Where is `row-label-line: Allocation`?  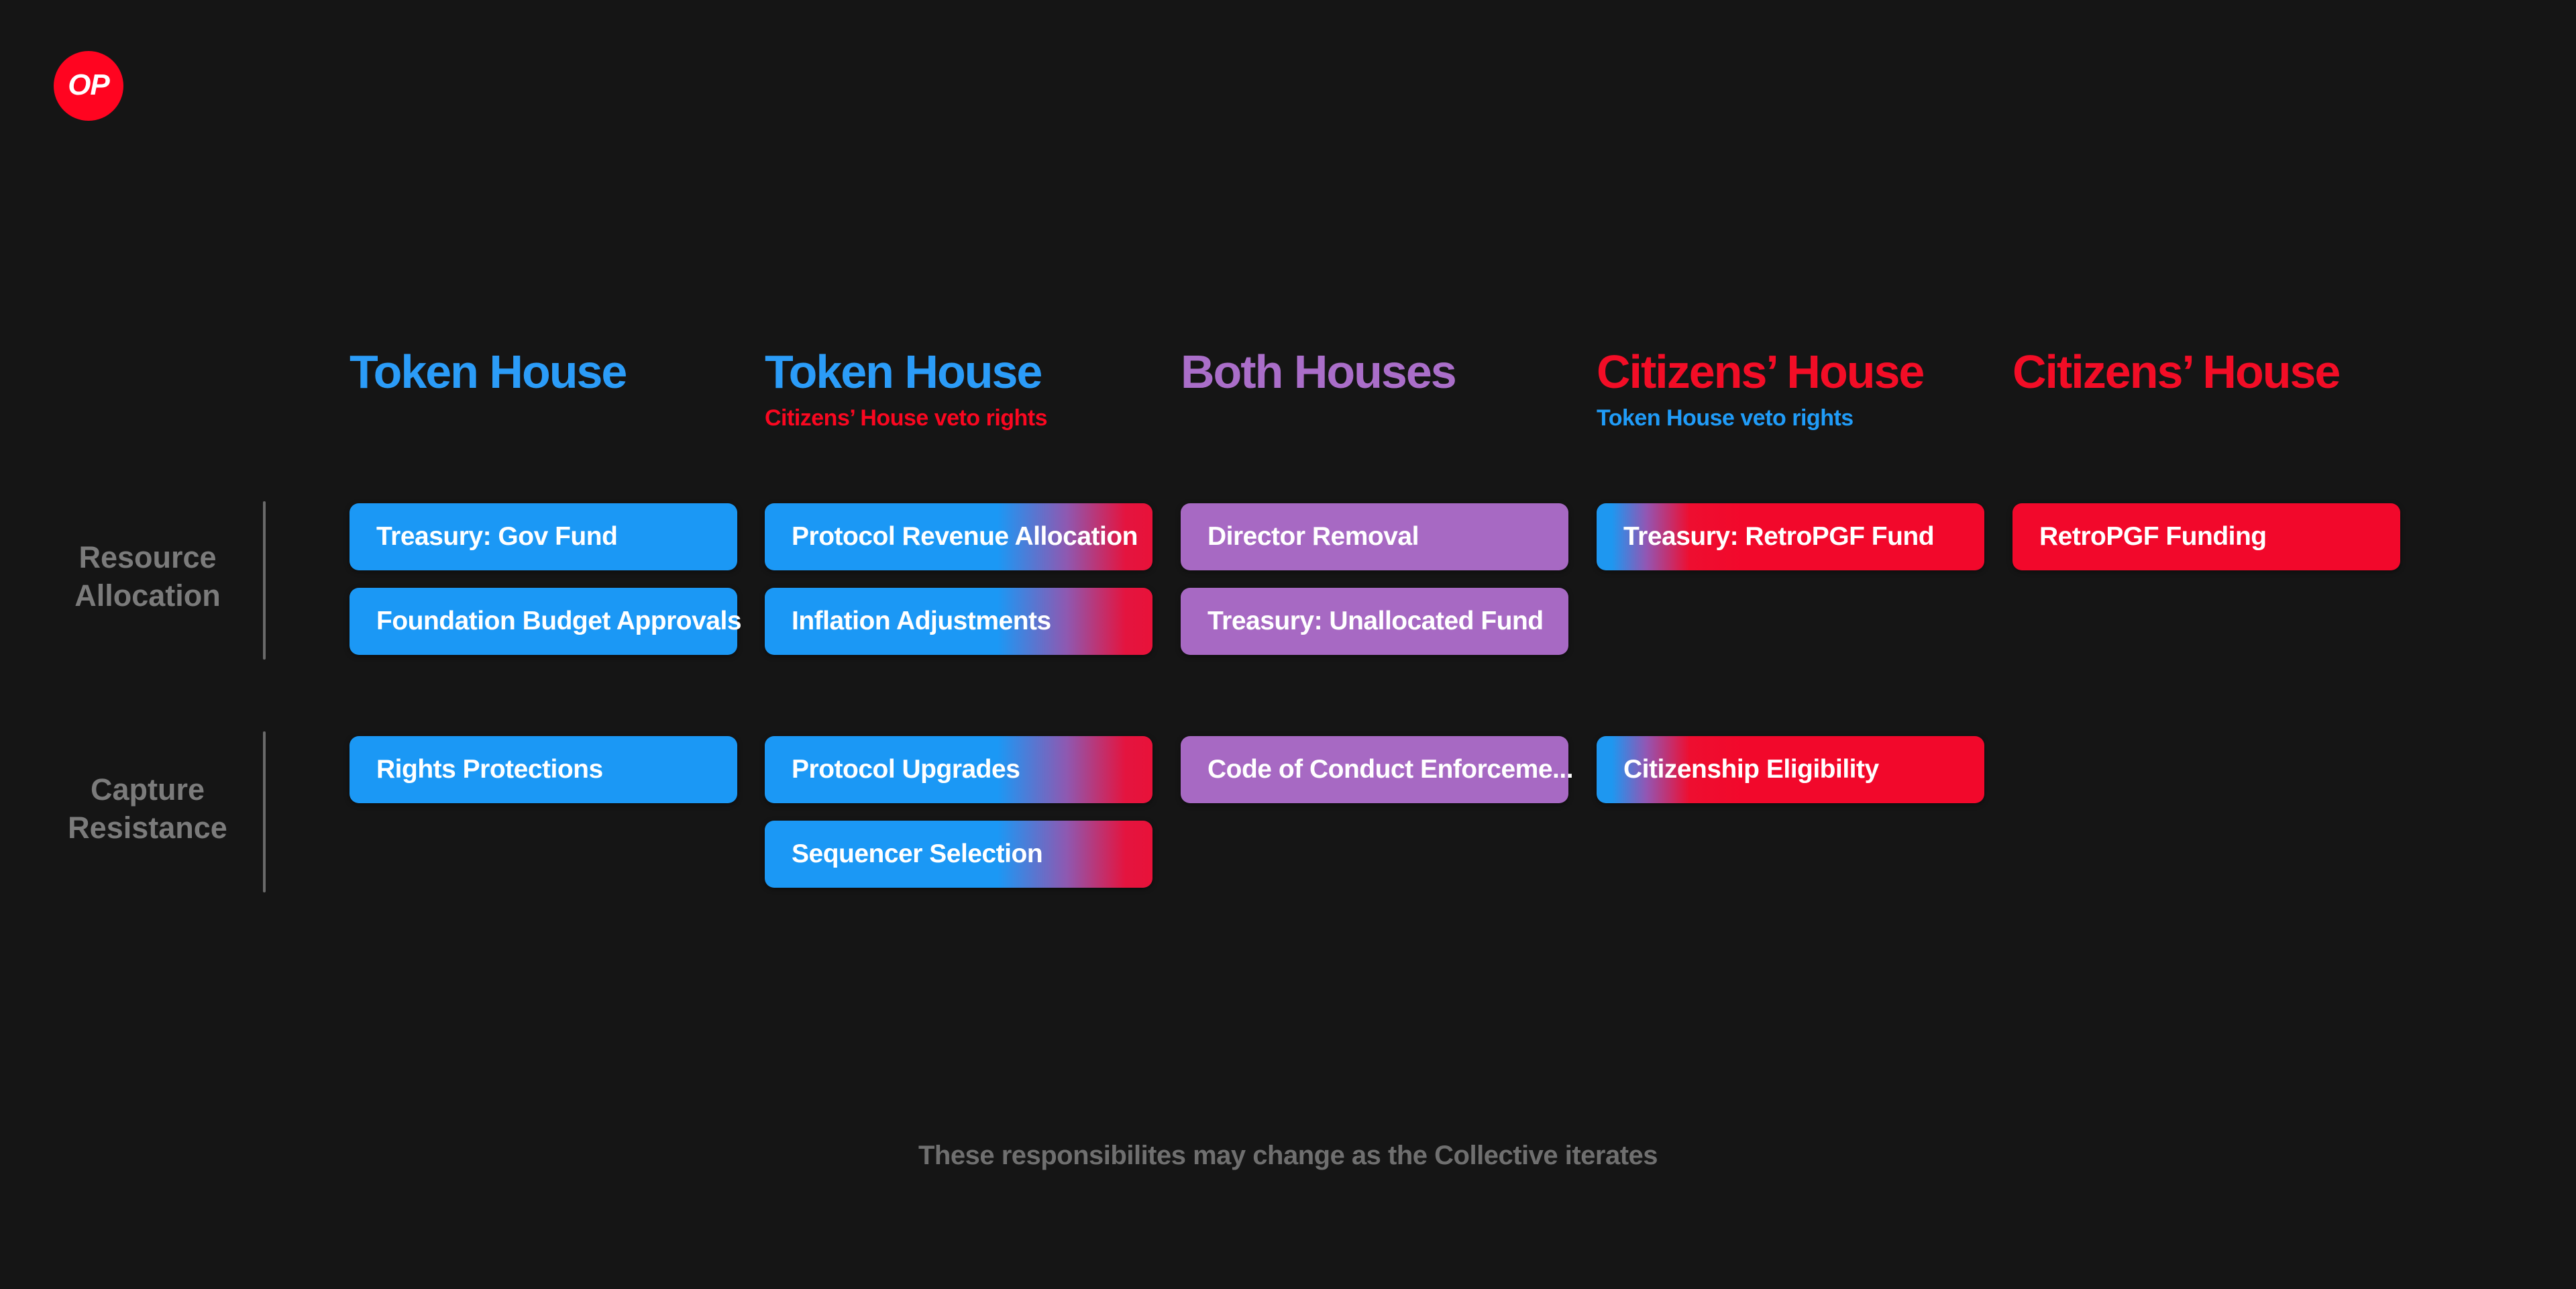 row-label-line: Allocation is located at coordinates (147, 595).